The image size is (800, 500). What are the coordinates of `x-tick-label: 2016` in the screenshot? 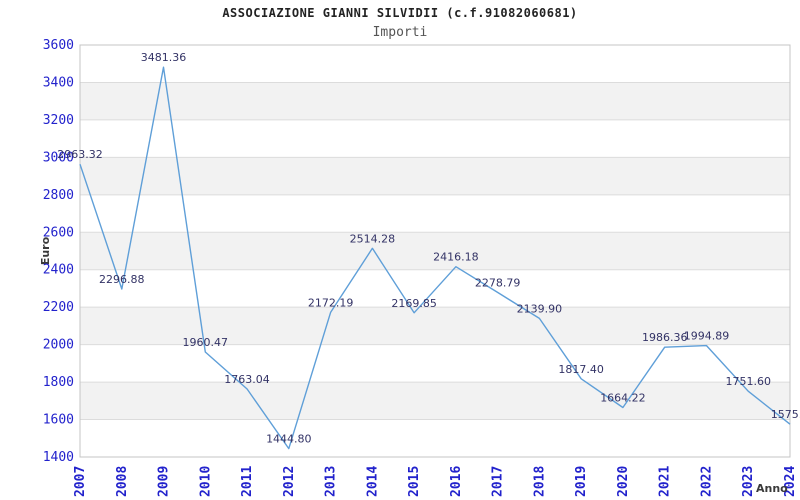 It's located at (456, 481).